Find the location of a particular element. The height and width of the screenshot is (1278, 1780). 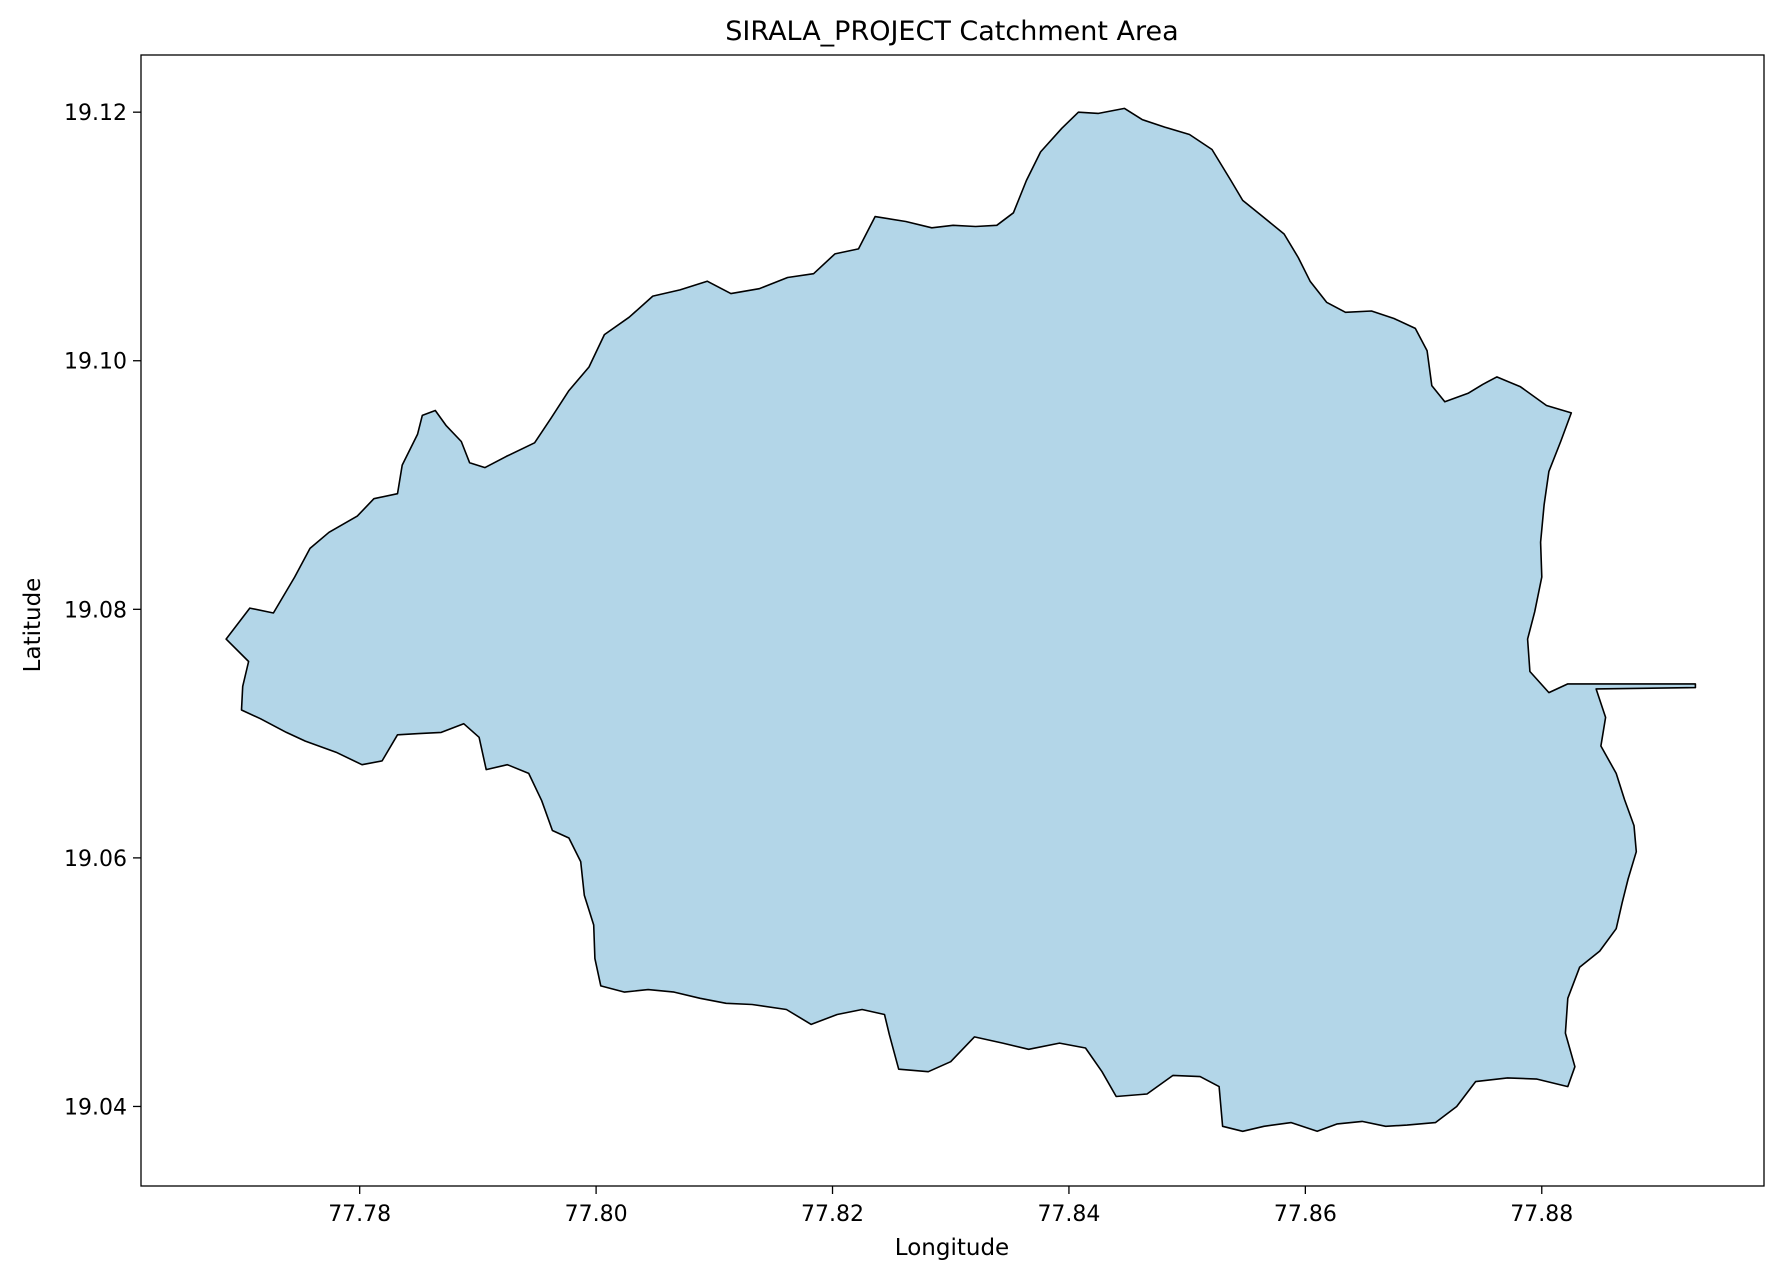

y-tick-label: 19.06 is located at coordinates (95, 859).